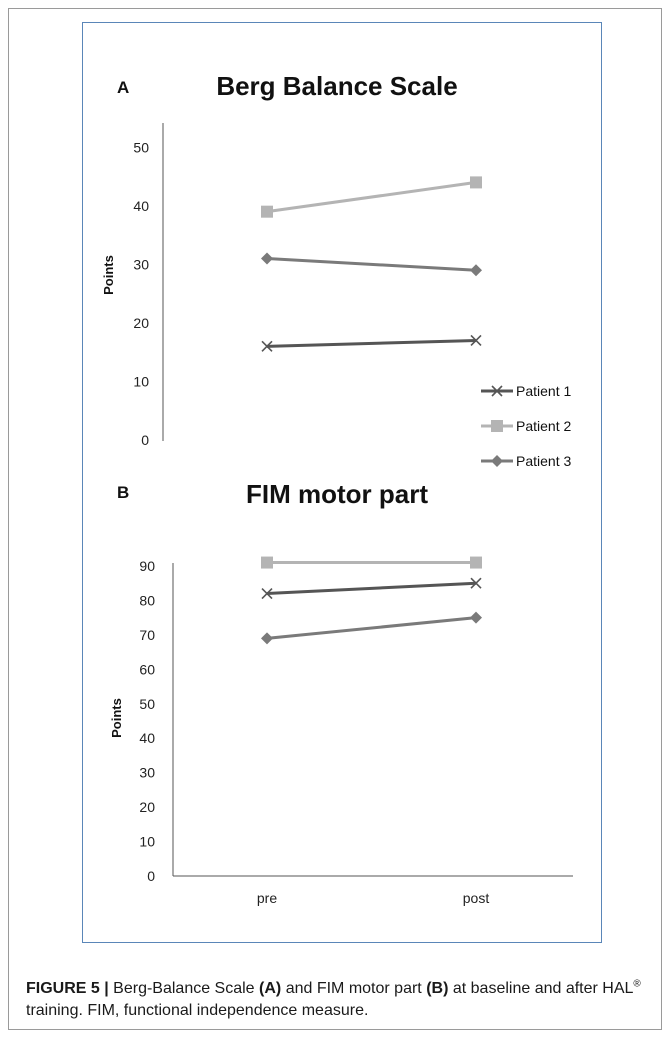 The height and width of the screenshot is (1039, 672). What do you see at coordinates (141, 264) in the screenshot?
I see `panel-a-y-tick-label: 30` at bounding box center [141, 264].